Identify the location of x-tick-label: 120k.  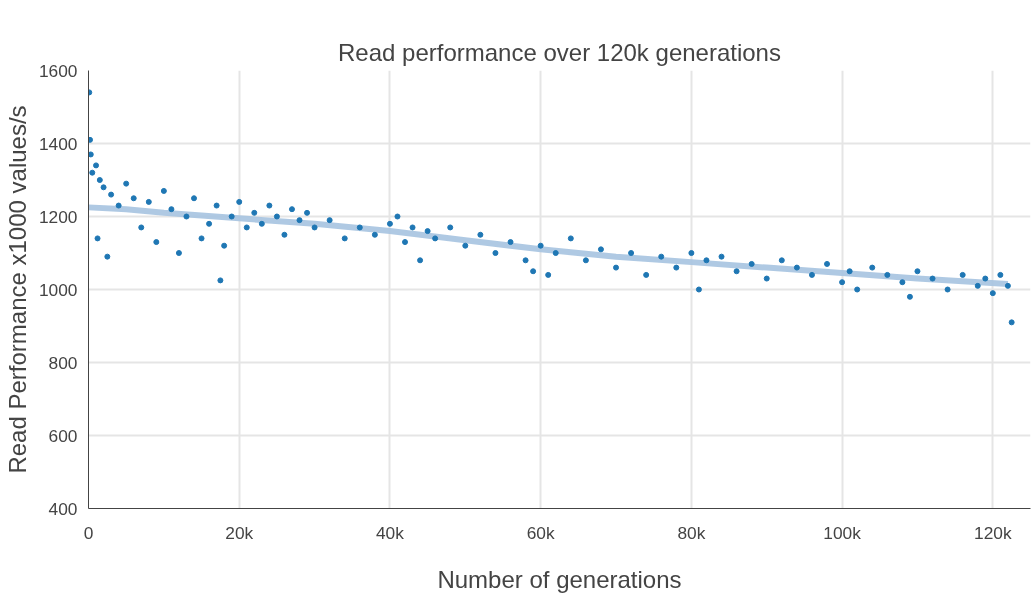
(993, 532).